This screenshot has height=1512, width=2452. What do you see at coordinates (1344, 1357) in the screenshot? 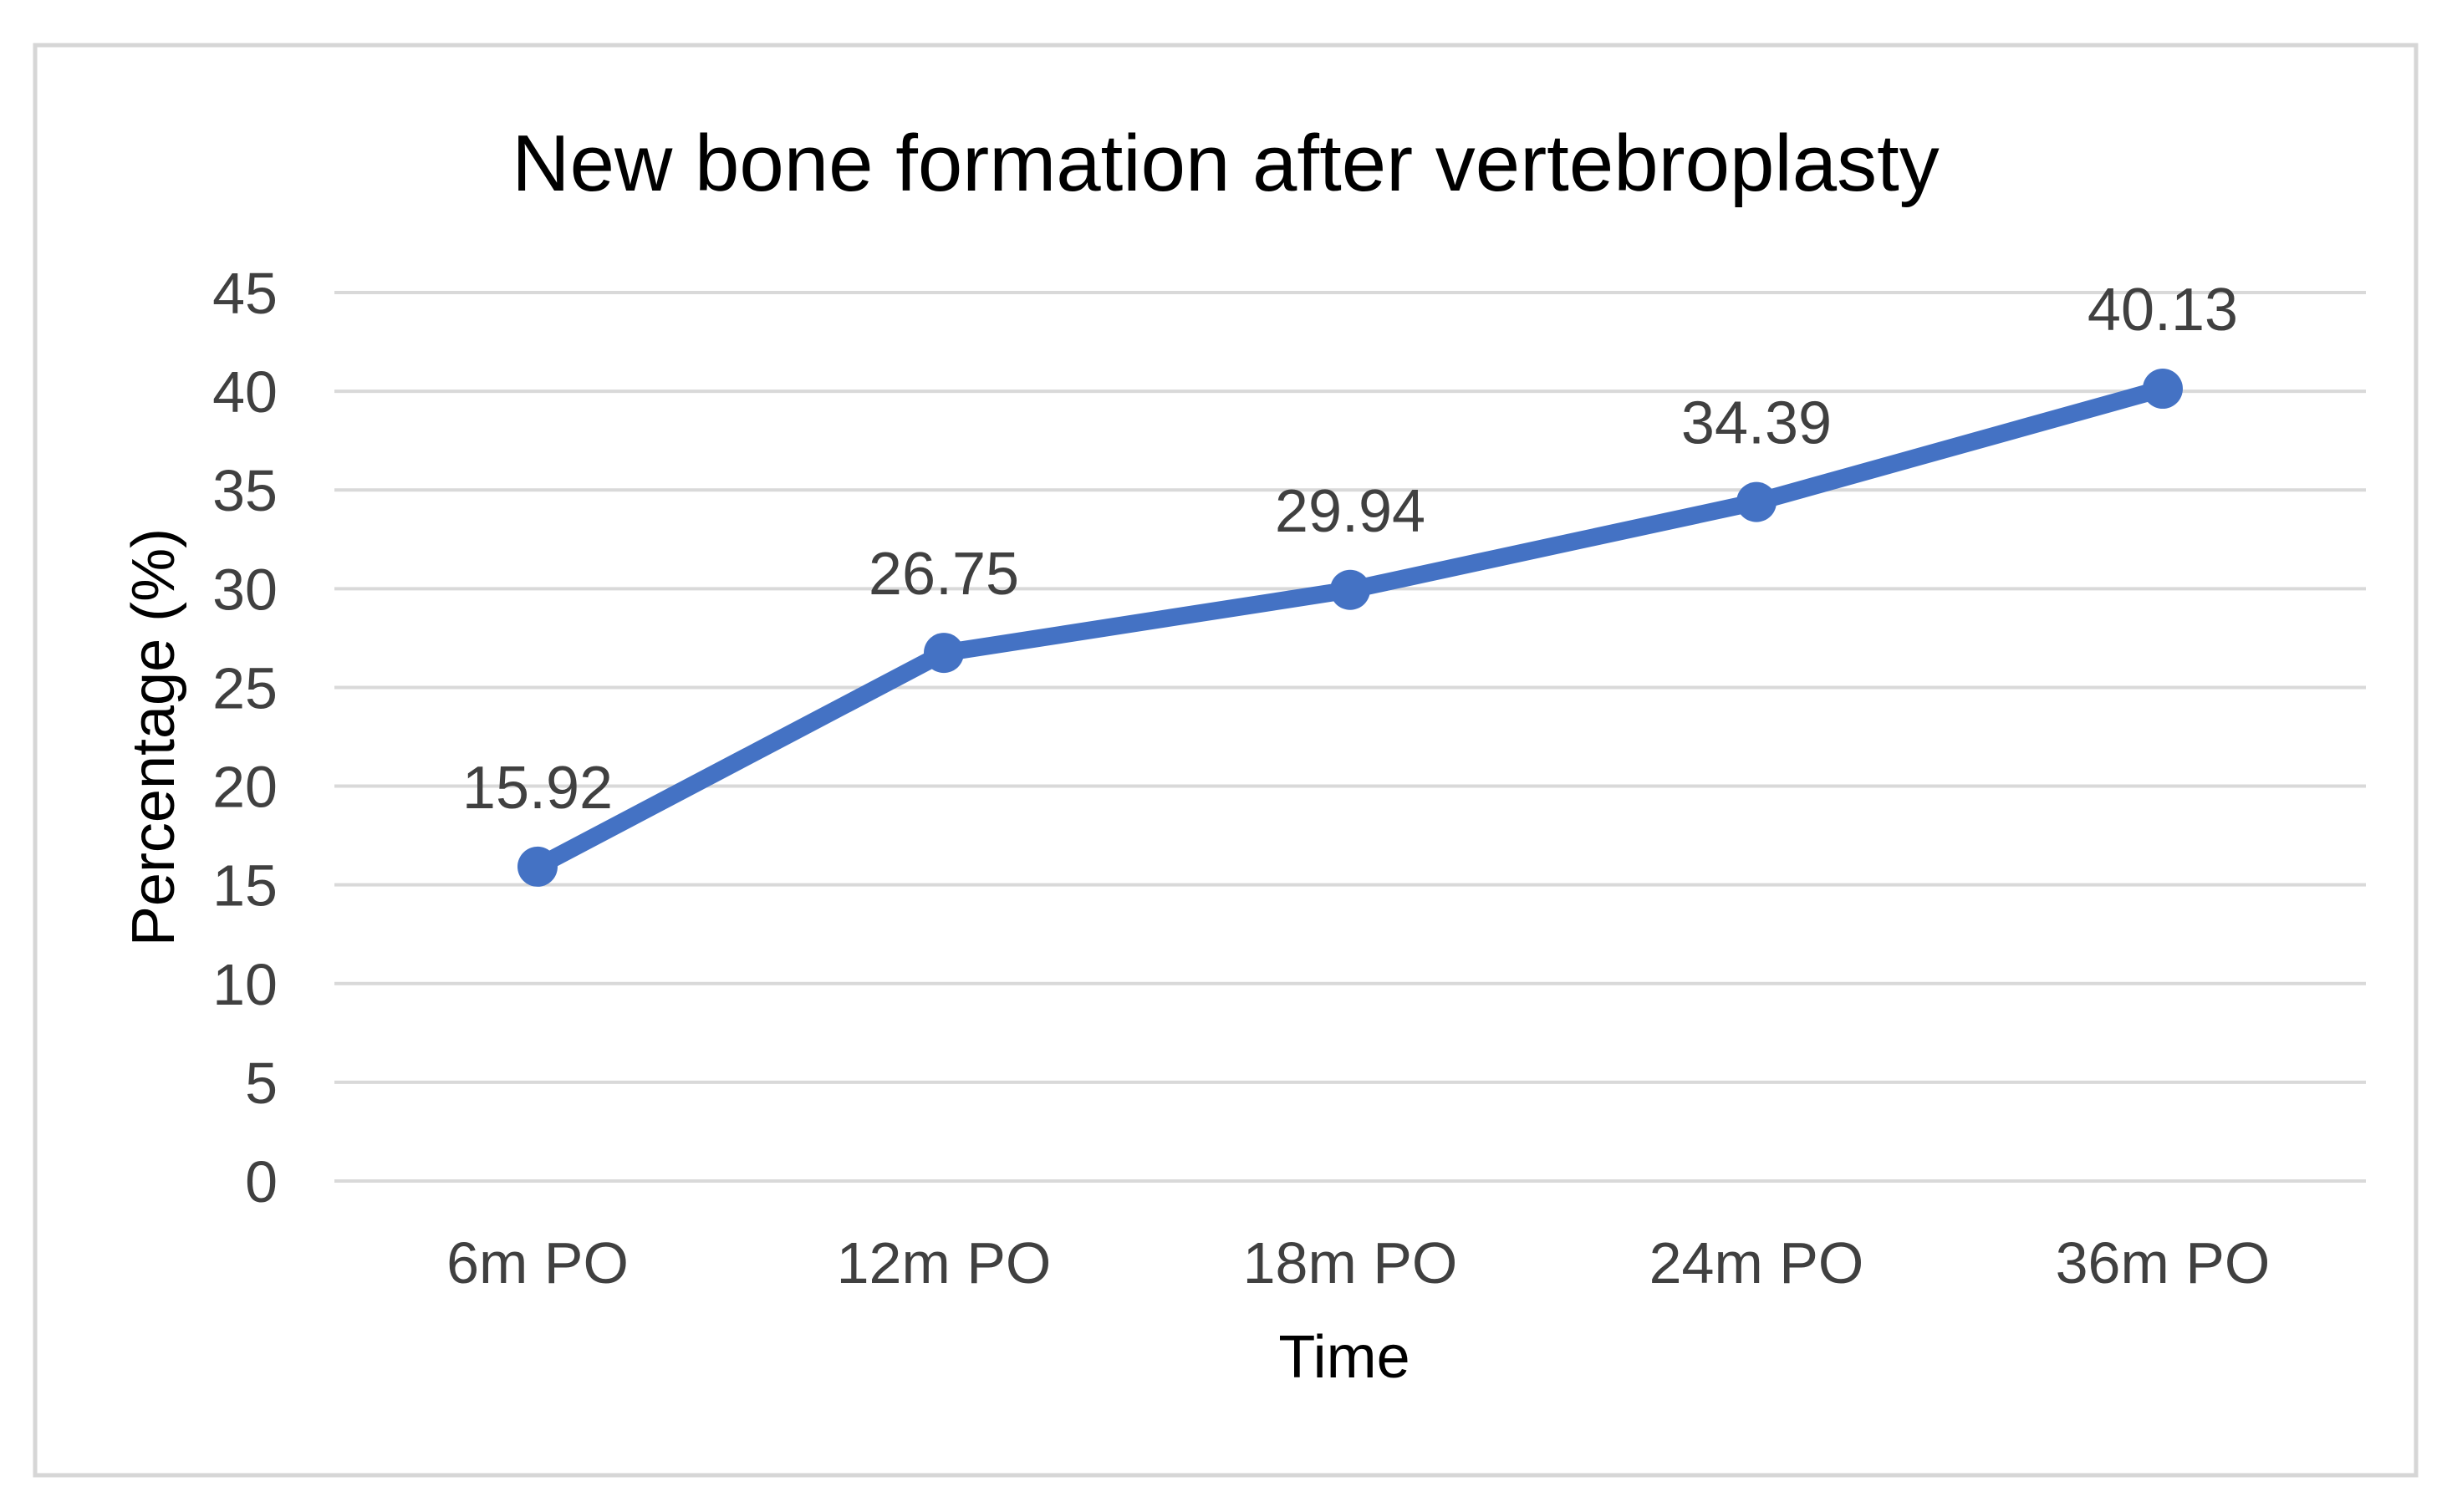
I see `x-axis-title: Time` at bounding box center [1344, 1357].